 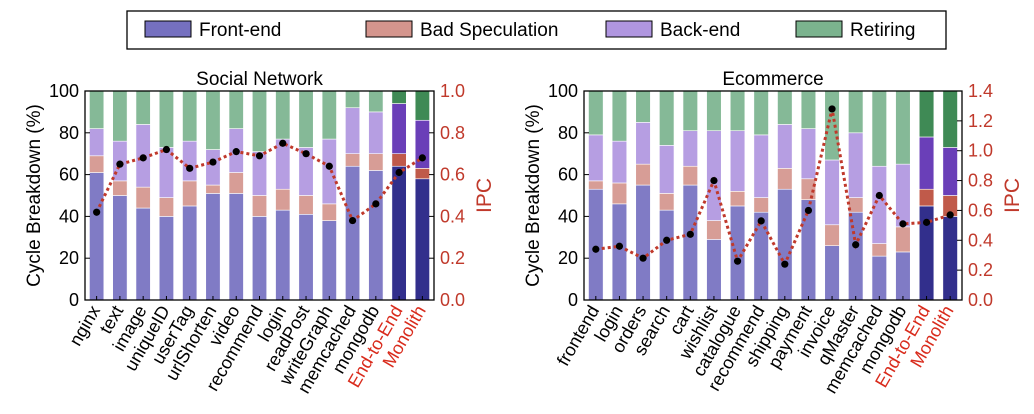 I want to click on bar-retiring-uniqueid, so click(x=166, y=119).